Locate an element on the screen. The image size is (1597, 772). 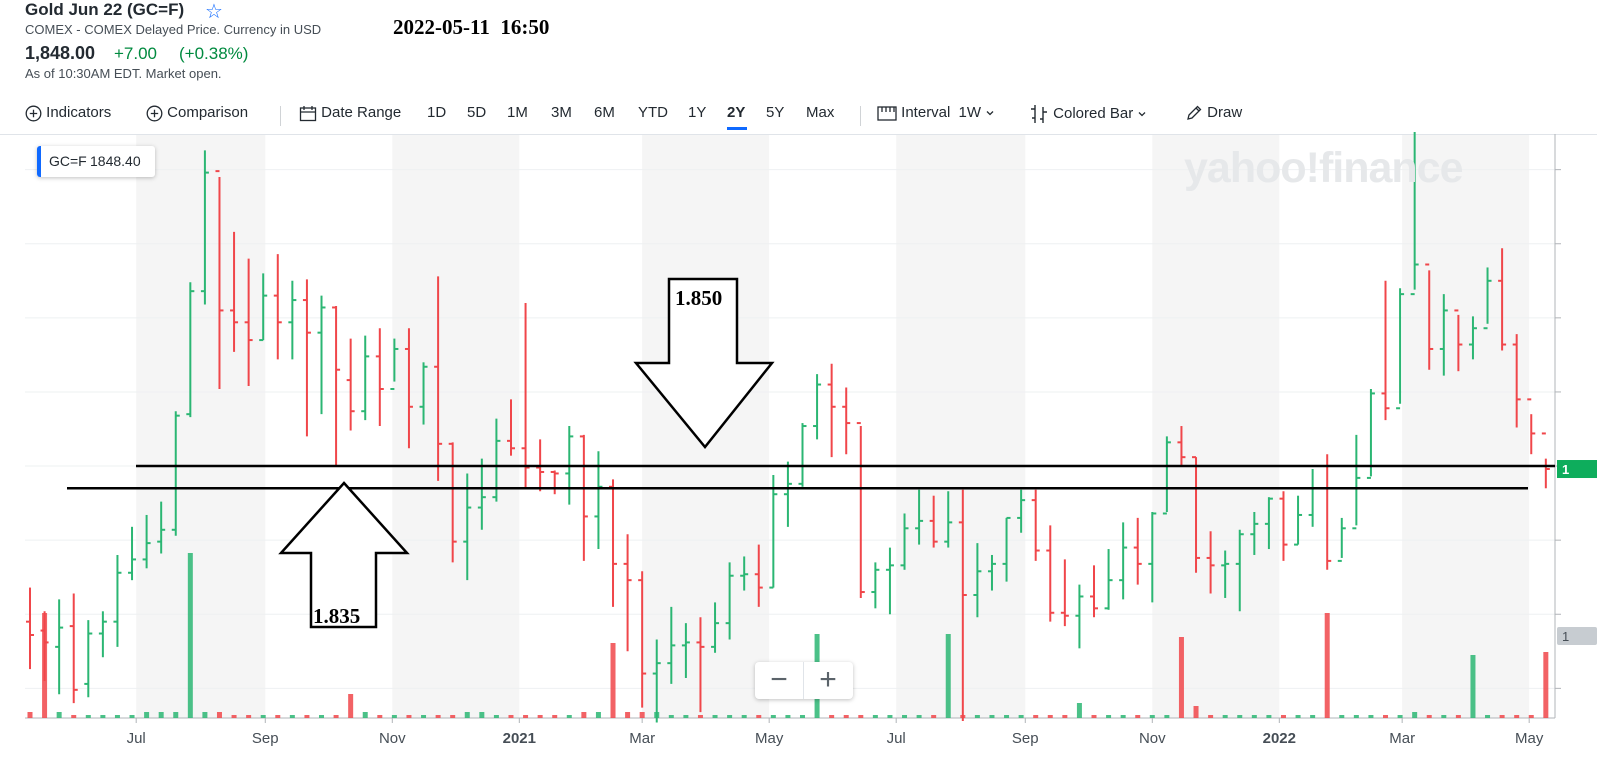
comparison-button: Comparison is located at coordinates (197, 113).